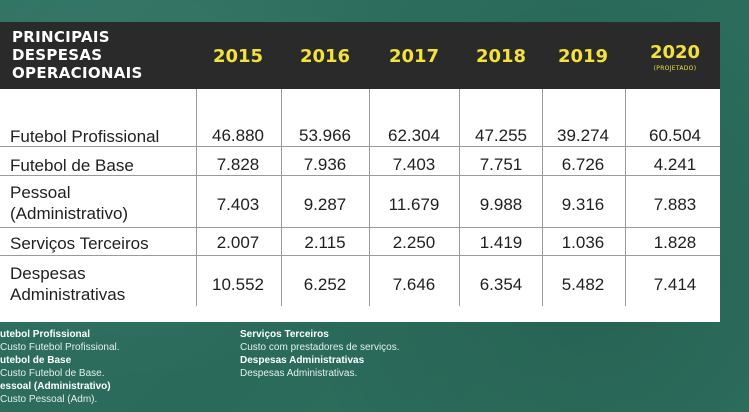 The image size is (749, 412). Describe the element at coordinates (77, 55) in the screenshot. I see `table-title: PRINCIPAIS DESPESAS OPERACIONAIS` at that location.